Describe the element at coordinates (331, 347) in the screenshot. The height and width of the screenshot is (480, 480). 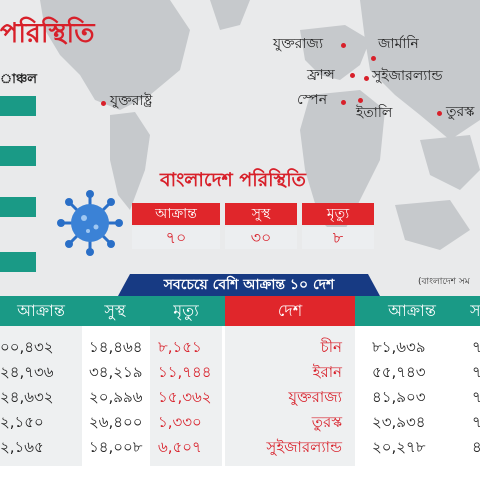
I see `cell-country: চীন` at that location.